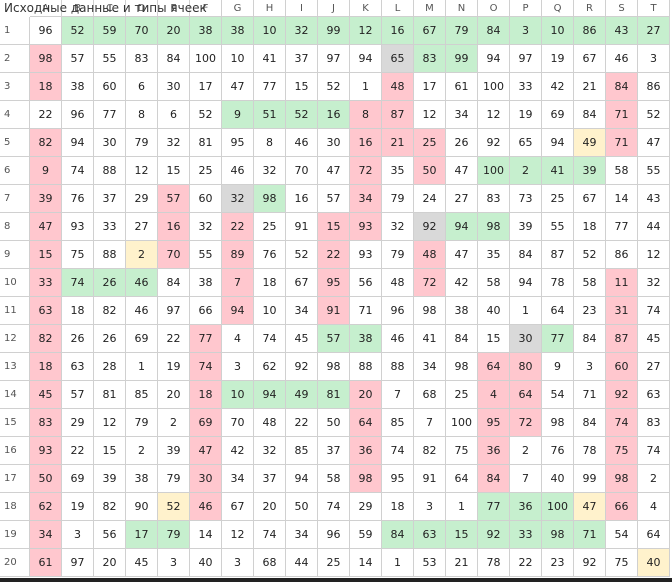  What do you see at coordinates (302, 115) in the screenshot?
I see `cell: 52` at bounding box center [302, 115].